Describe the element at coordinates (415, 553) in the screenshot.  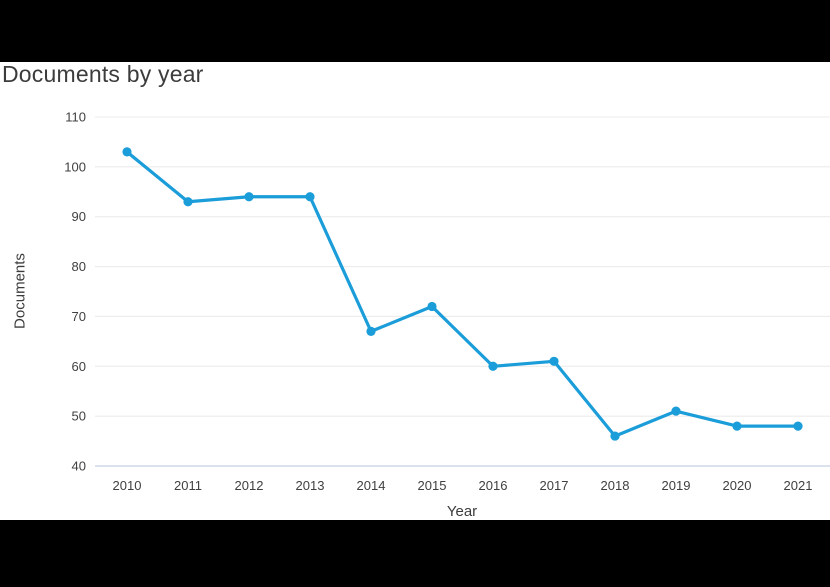
I see `bottom-black-bar` at that location.